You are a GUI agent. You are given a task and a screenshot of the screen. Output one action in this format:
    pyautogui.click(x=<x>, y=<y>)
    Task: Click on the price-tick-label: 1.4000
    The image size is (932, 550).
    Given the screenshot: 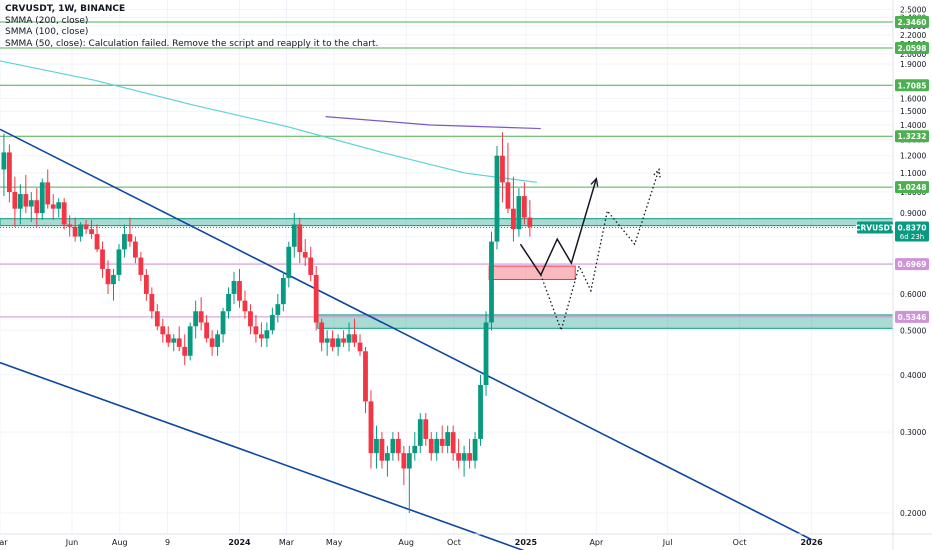 What is the action you would take?
    pyautogui.click(x=913, y=125)
    